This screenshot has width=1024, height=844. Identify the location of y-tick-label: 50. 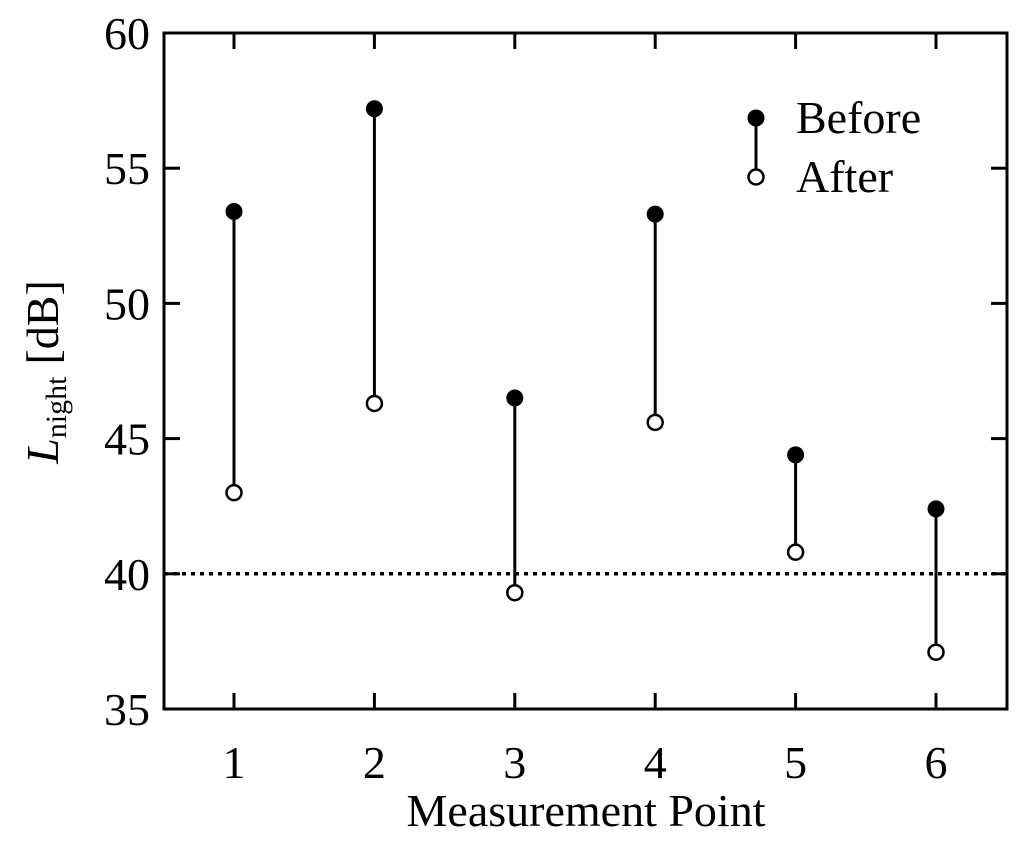
(127, 303).